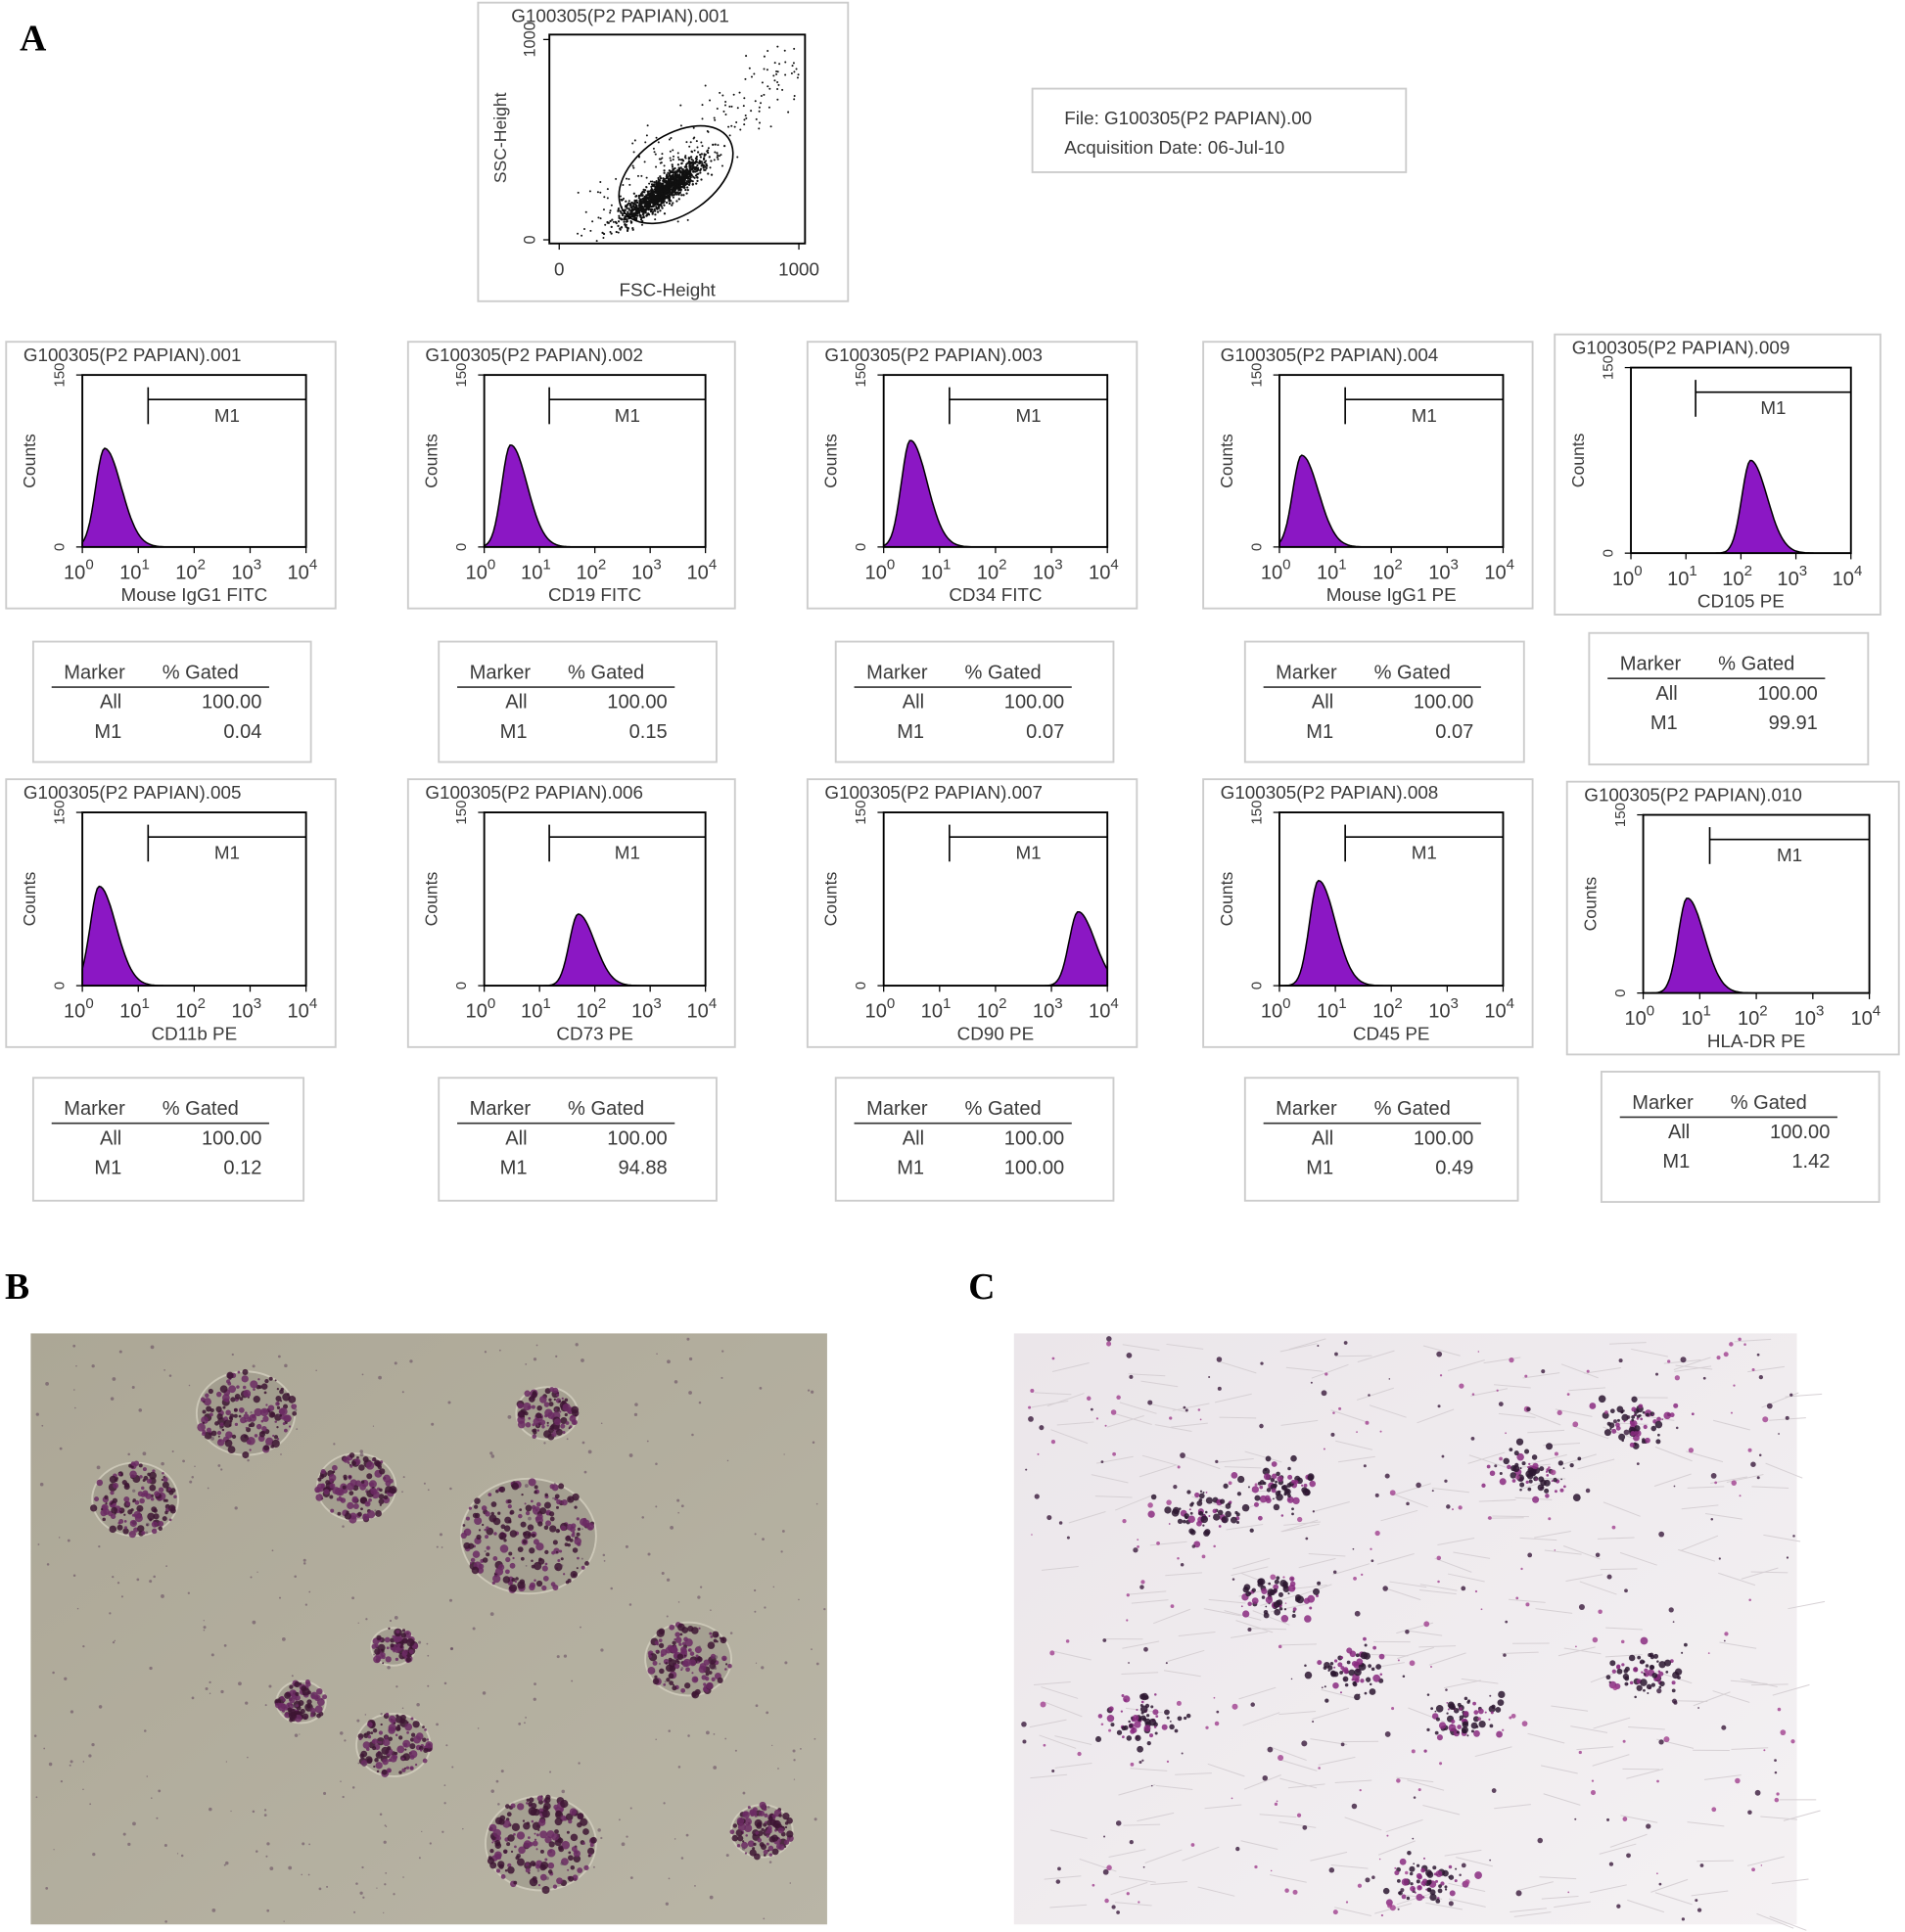 The width and height of the screenshot is (1905, 1932). What do you see at coordinates (546, 565) in the screenshot?
I see `tick-exponent: 1` at bounding box center [546, 565].